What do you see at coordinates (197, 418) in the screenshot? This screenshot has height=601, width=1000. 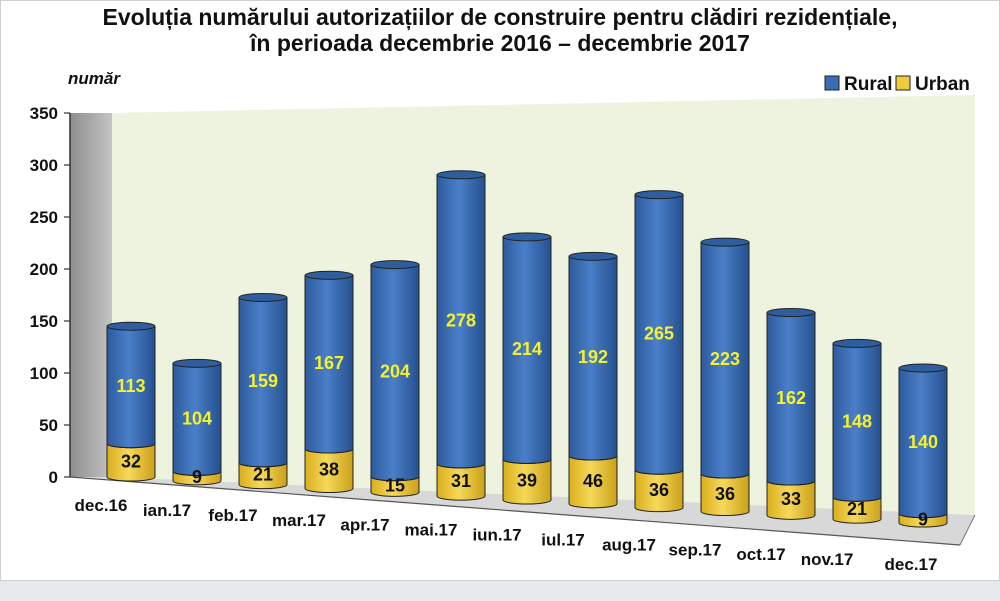 I see `data-label-rural: 104` at bounding box center [197, 418].